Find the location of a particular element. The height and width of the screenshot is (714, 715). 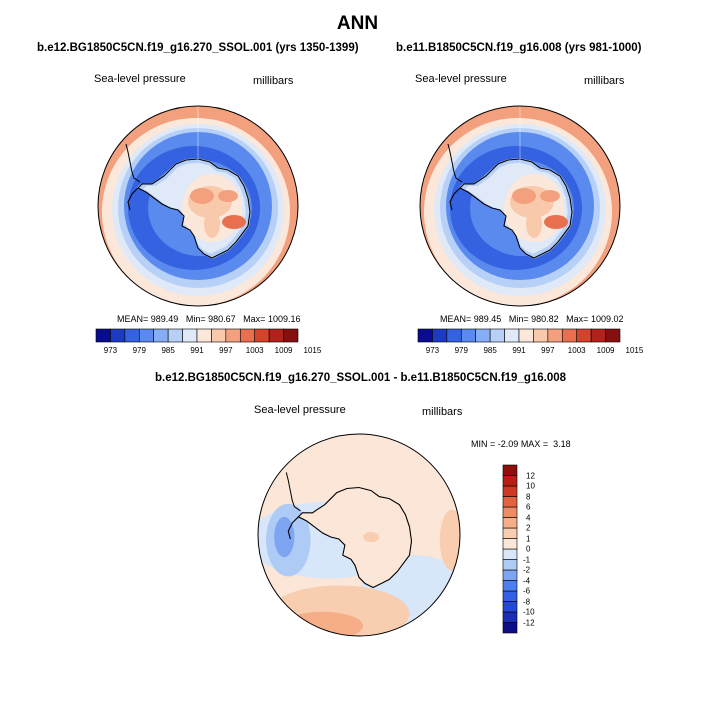

colorbar-tick-label: -12 is located at coordinates (529, 622).